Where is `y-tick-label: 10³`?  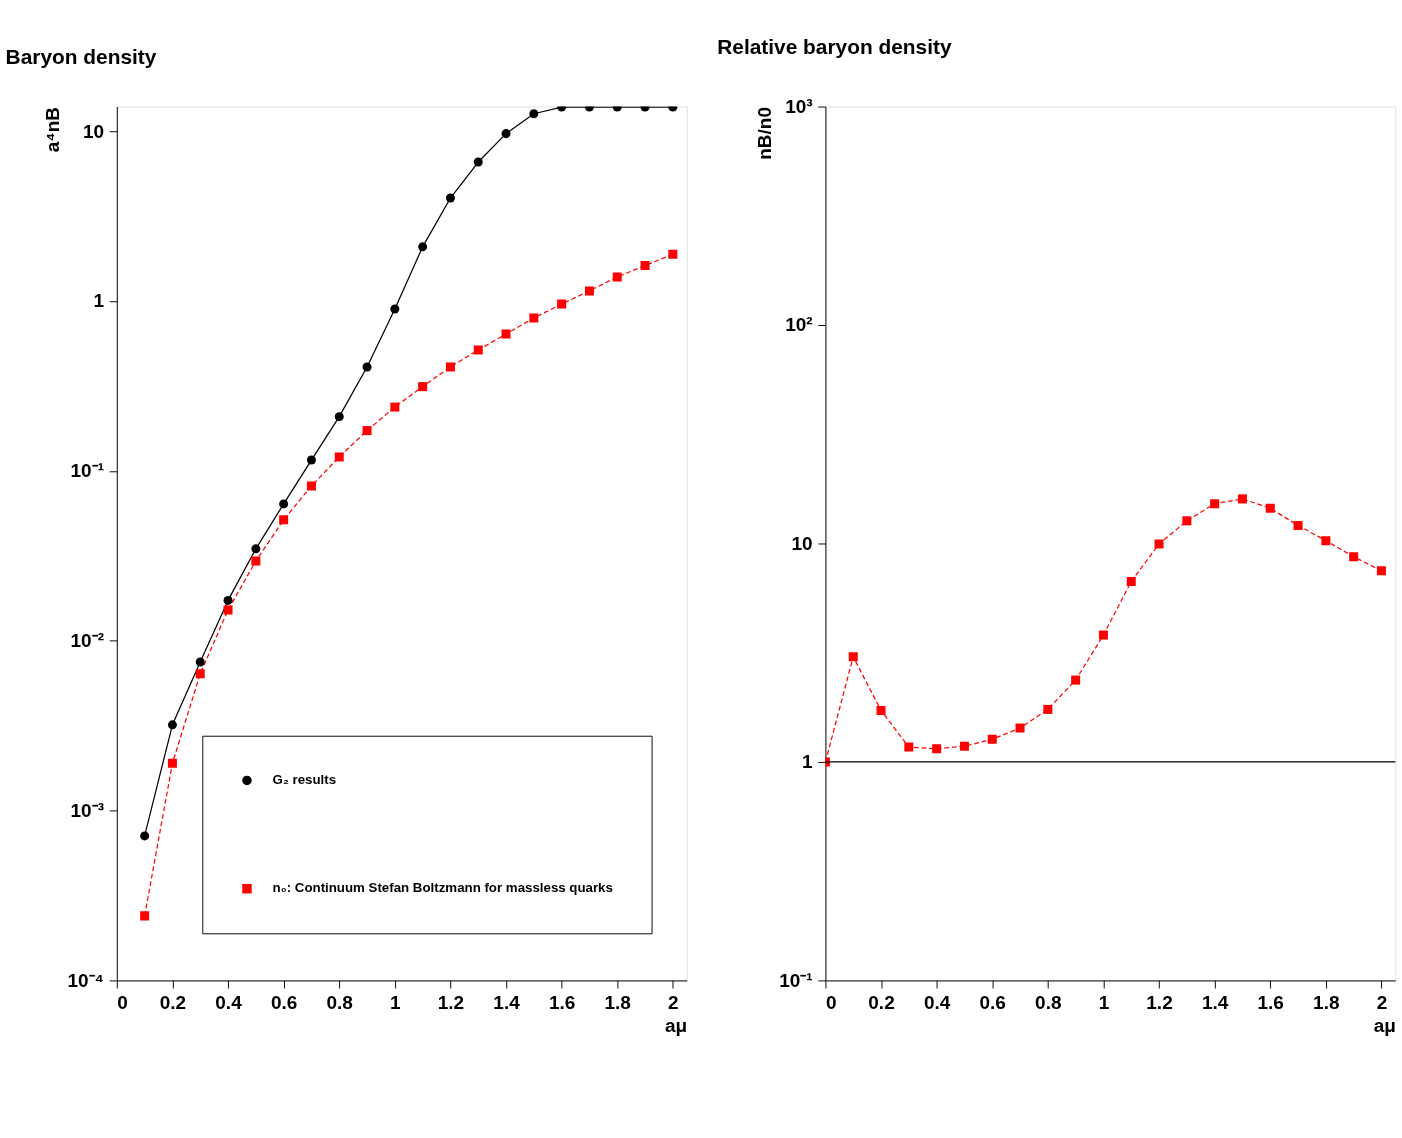
y-tick-label: 10³ is located at coordinates (799, 106).